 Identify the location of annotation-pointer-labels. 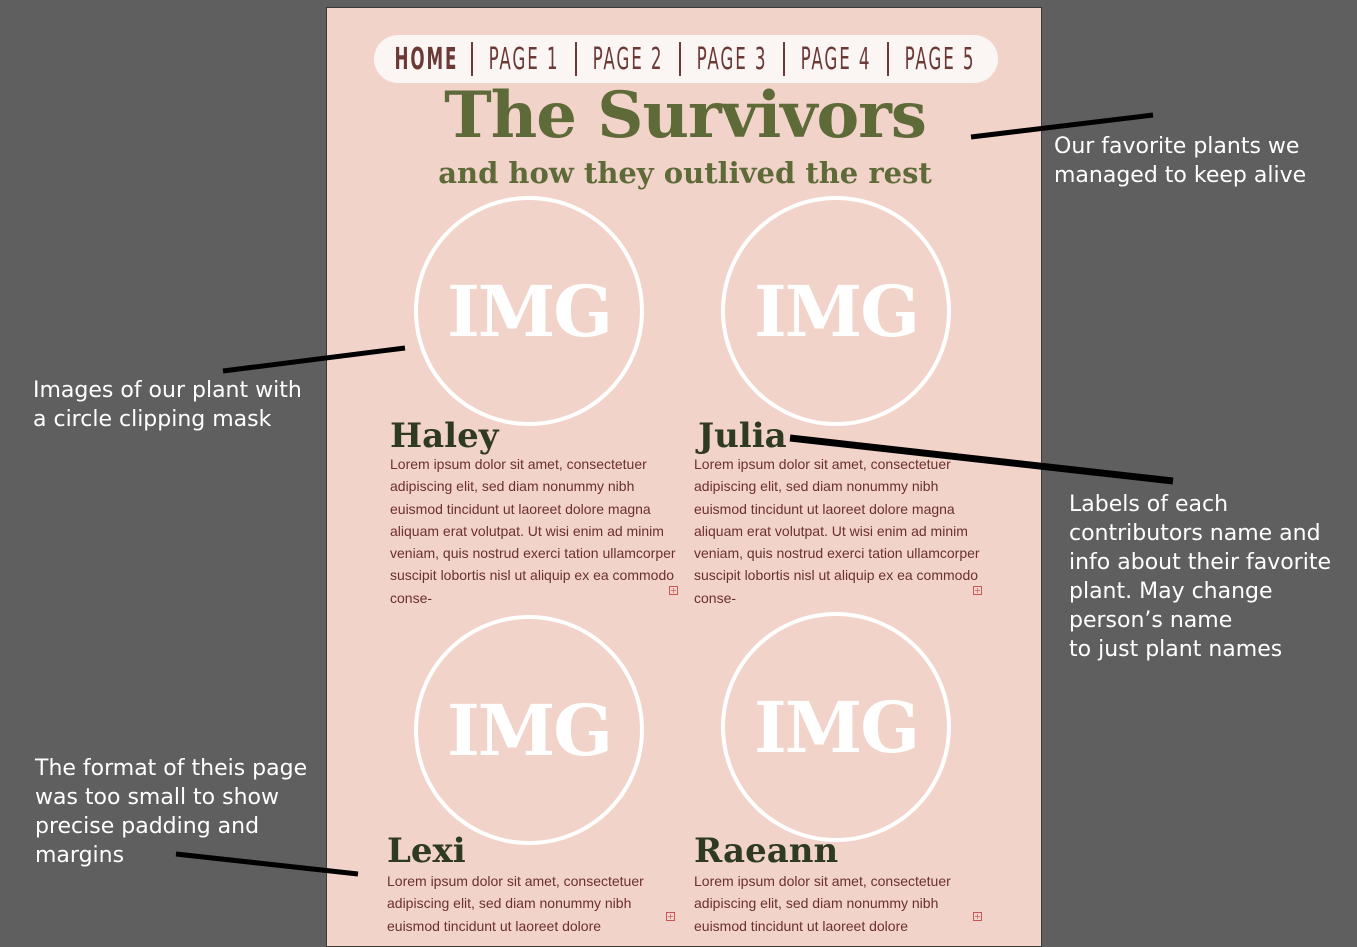
(981, 459).